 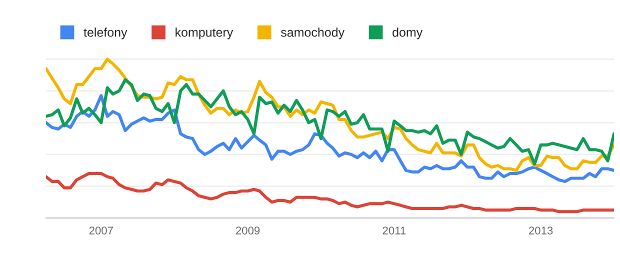 What do you see at coordinates (205, 34) in the screenshot?
I see `legend-label: komputery` at bounding box center [205, 34].